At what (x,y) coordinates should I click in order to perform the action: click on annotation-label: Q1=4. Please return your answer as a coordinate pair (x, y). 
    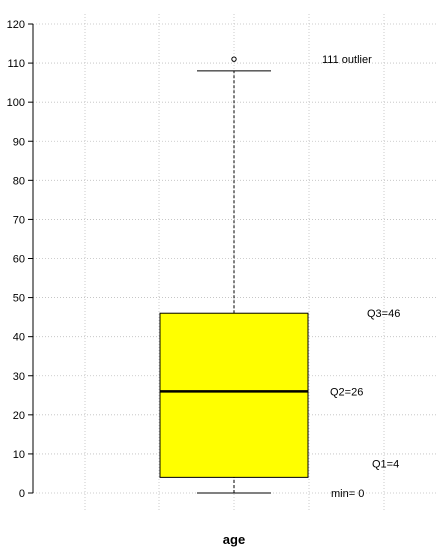
    Looking at the image, I should click on (385, 464).